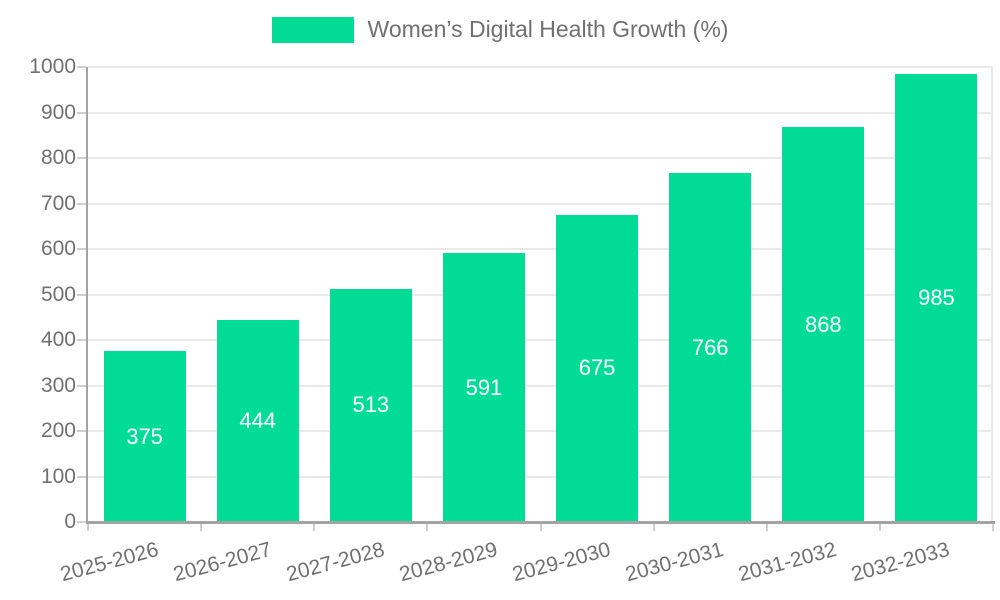 Image resolution: width=1000 pixels, height=600 pixels. Describe the element at coordinates (992, 294) in the screenshot. I see `plot-right-border` at that location.